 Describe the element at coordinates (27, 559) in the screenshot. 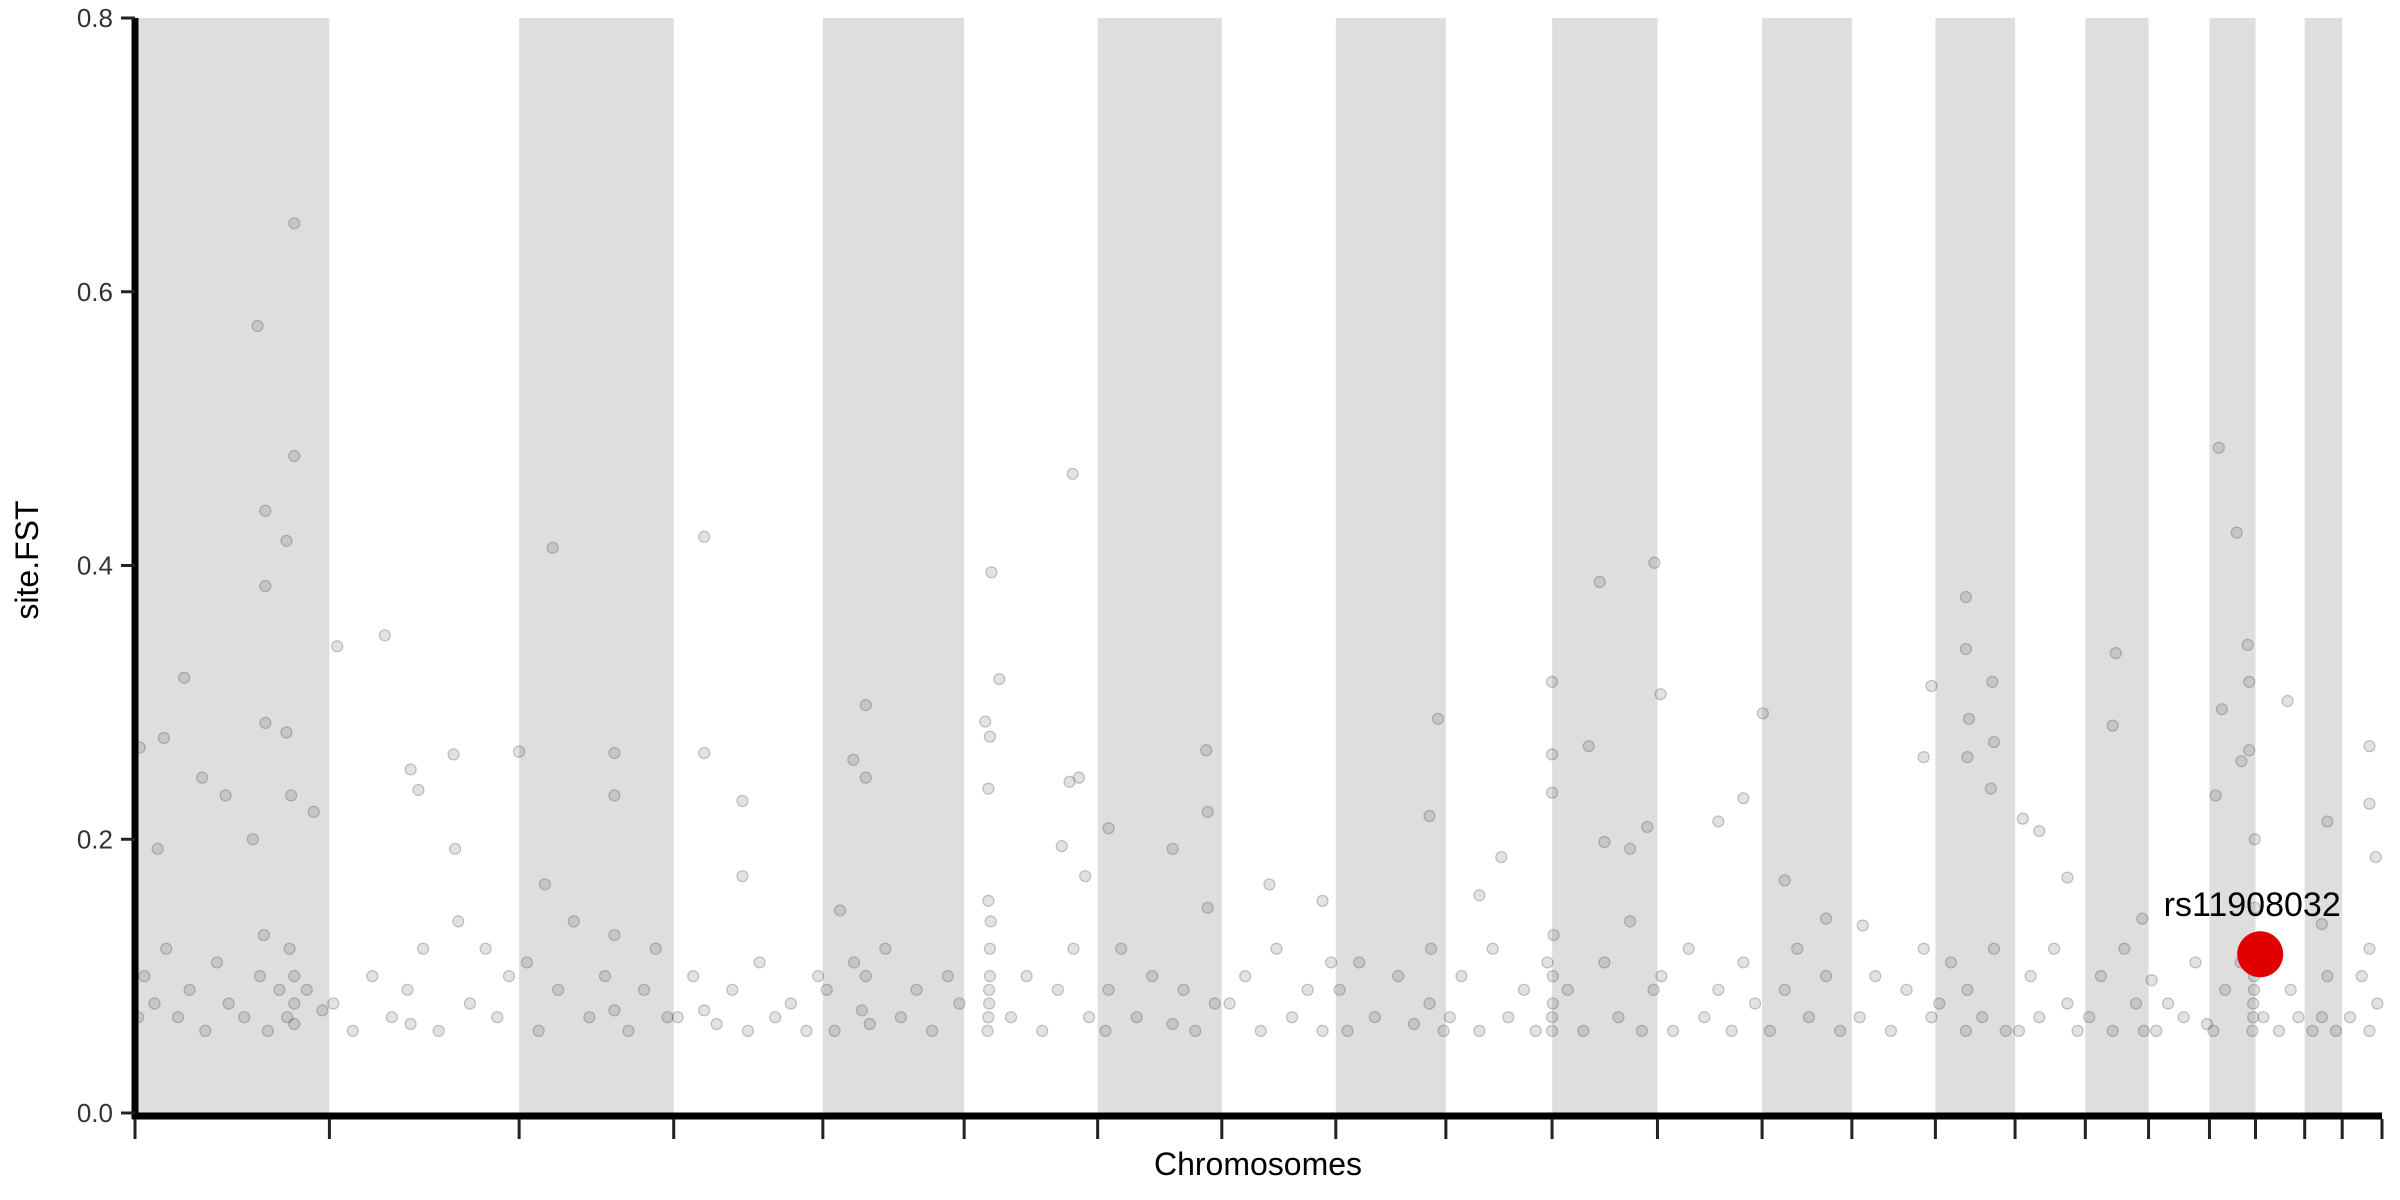

I see `y-axis-title: site.FST` at that location.